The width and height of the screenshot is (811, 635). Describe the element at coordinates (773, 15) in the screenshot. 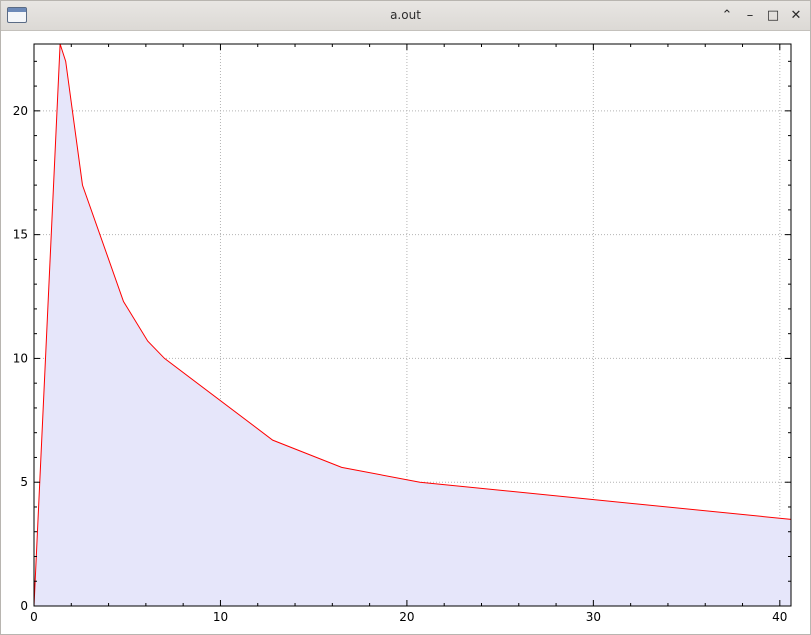

I see `maximize-button: □` at that location.